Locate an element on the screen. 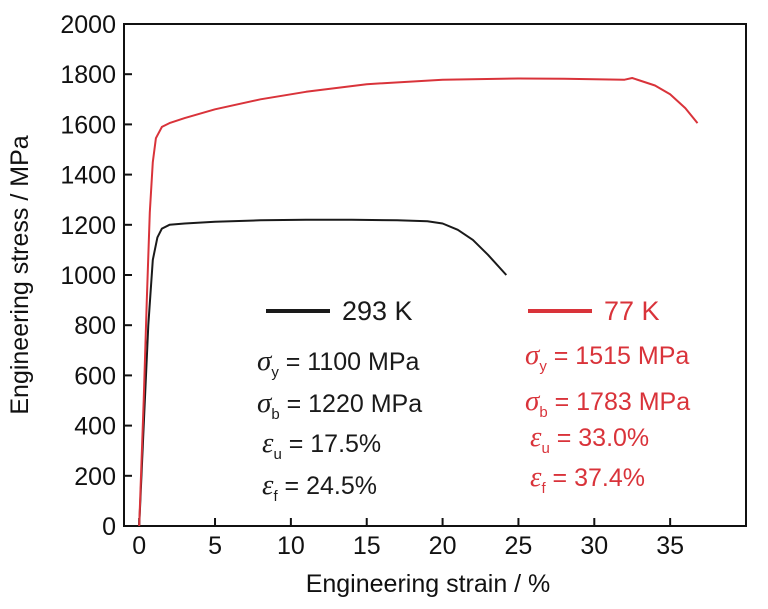 The image size is (768, 609). parameter-annotation: εf = 37.4% is located at coordinates (587, 479).